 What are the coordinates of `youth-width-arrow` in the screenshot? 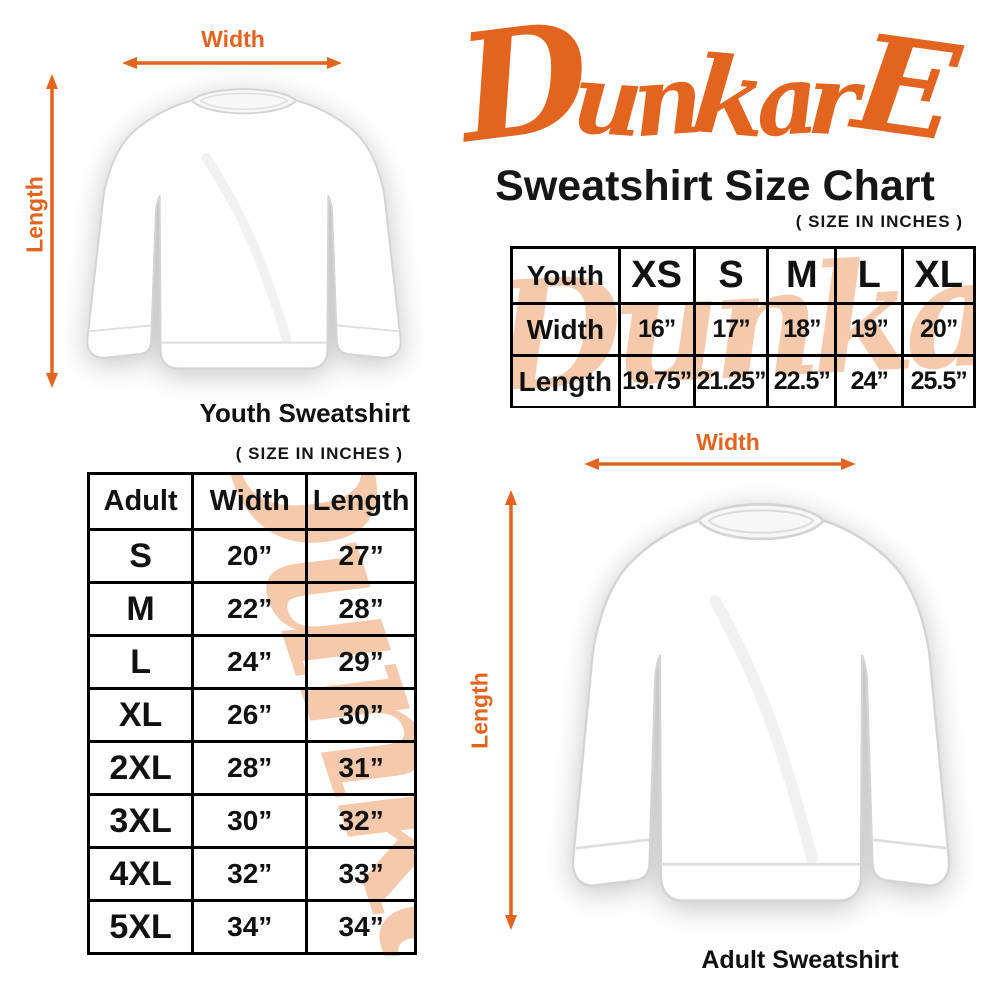 It's located at (232, 63).